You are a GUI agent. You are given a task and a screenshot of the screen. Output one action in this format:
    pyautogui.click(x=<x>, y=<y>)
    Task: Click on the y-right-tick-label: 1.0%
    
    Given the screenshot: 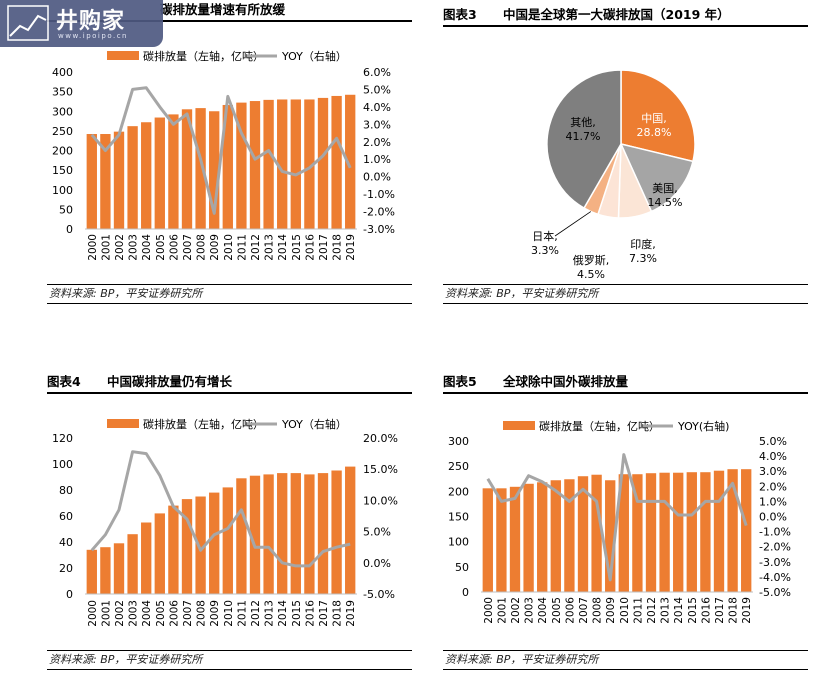 What is the action you would take?
    pyautogui.click(x=773, y=501)
    